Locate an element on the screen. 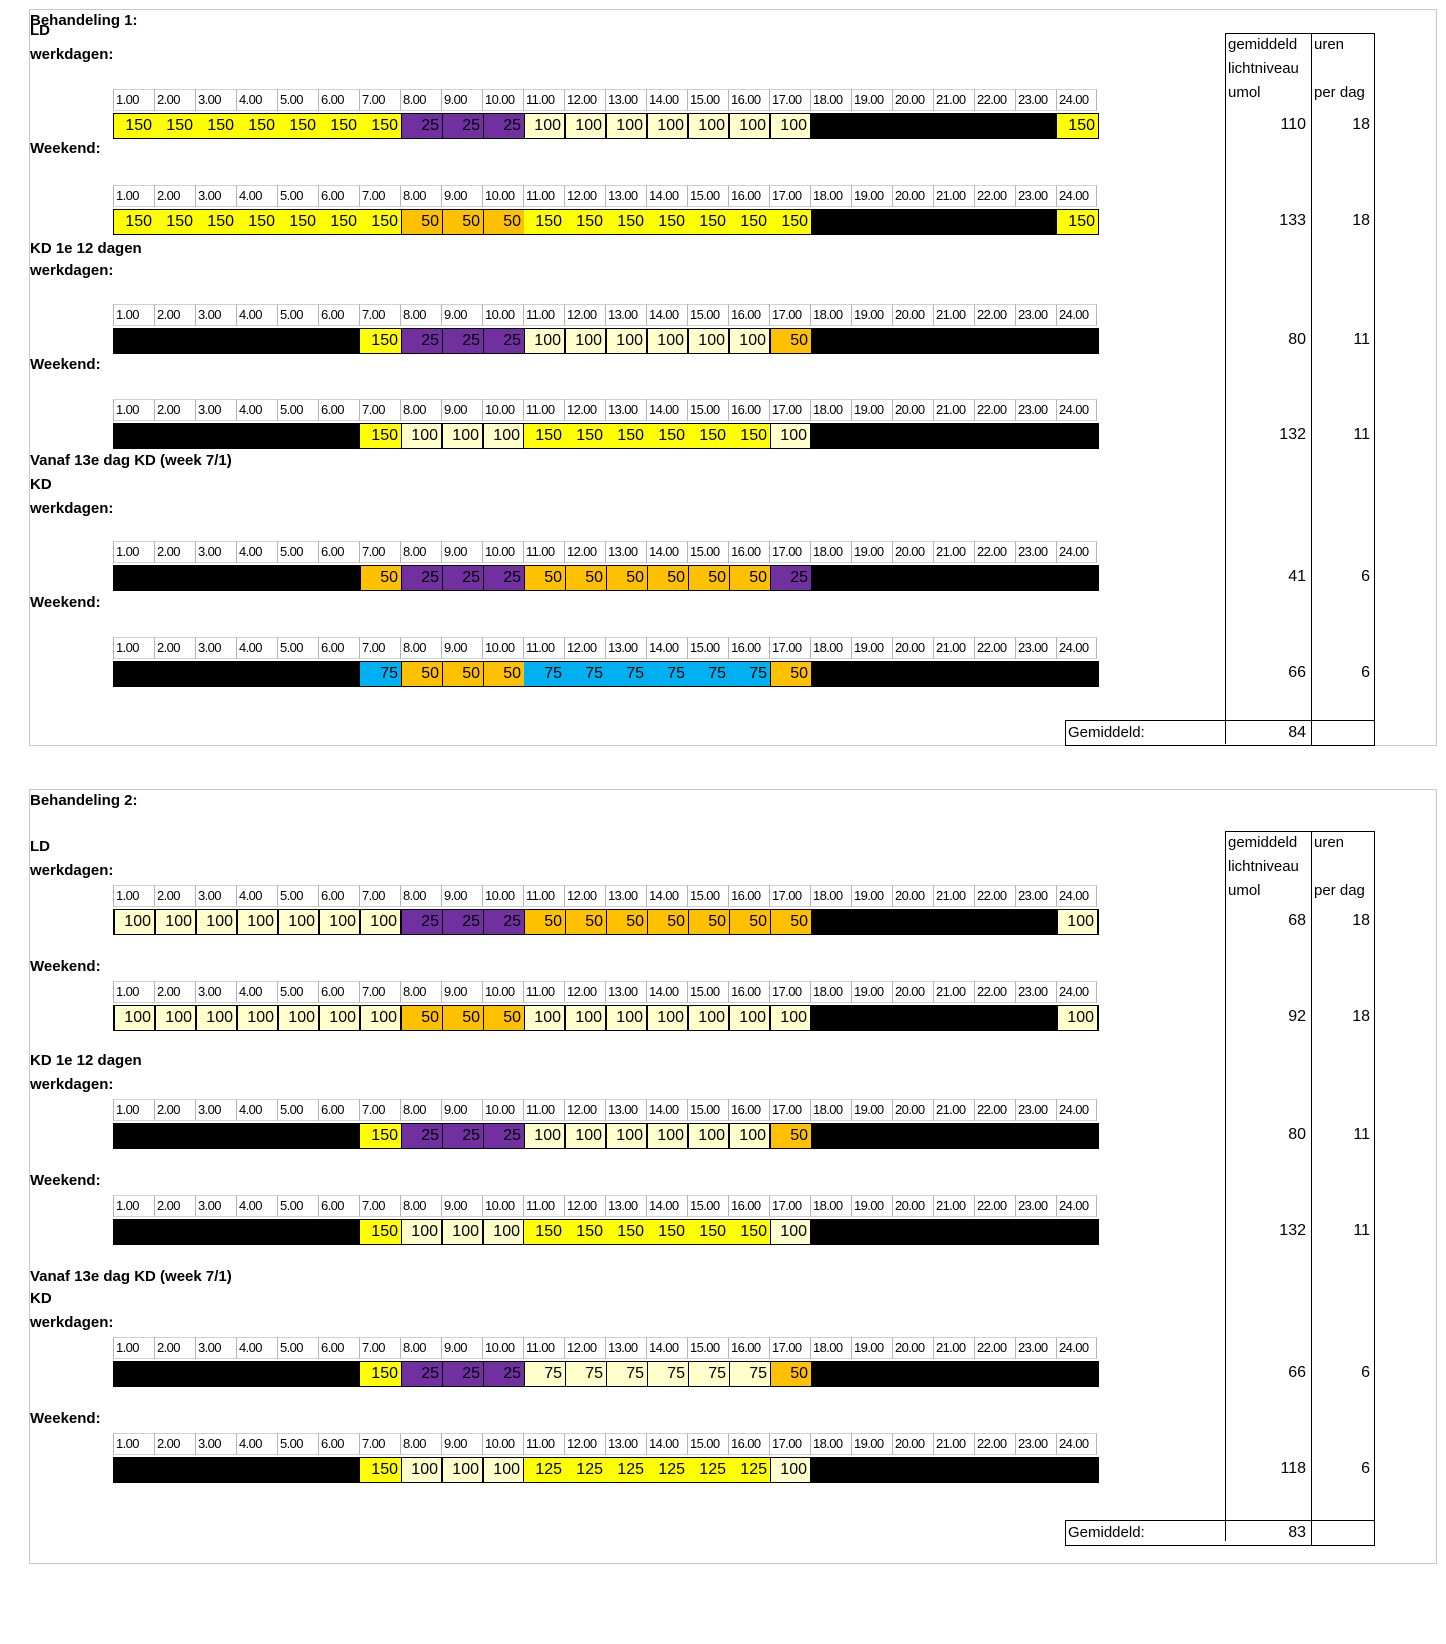  average-row-box is located at coordinates (1220, 1533).